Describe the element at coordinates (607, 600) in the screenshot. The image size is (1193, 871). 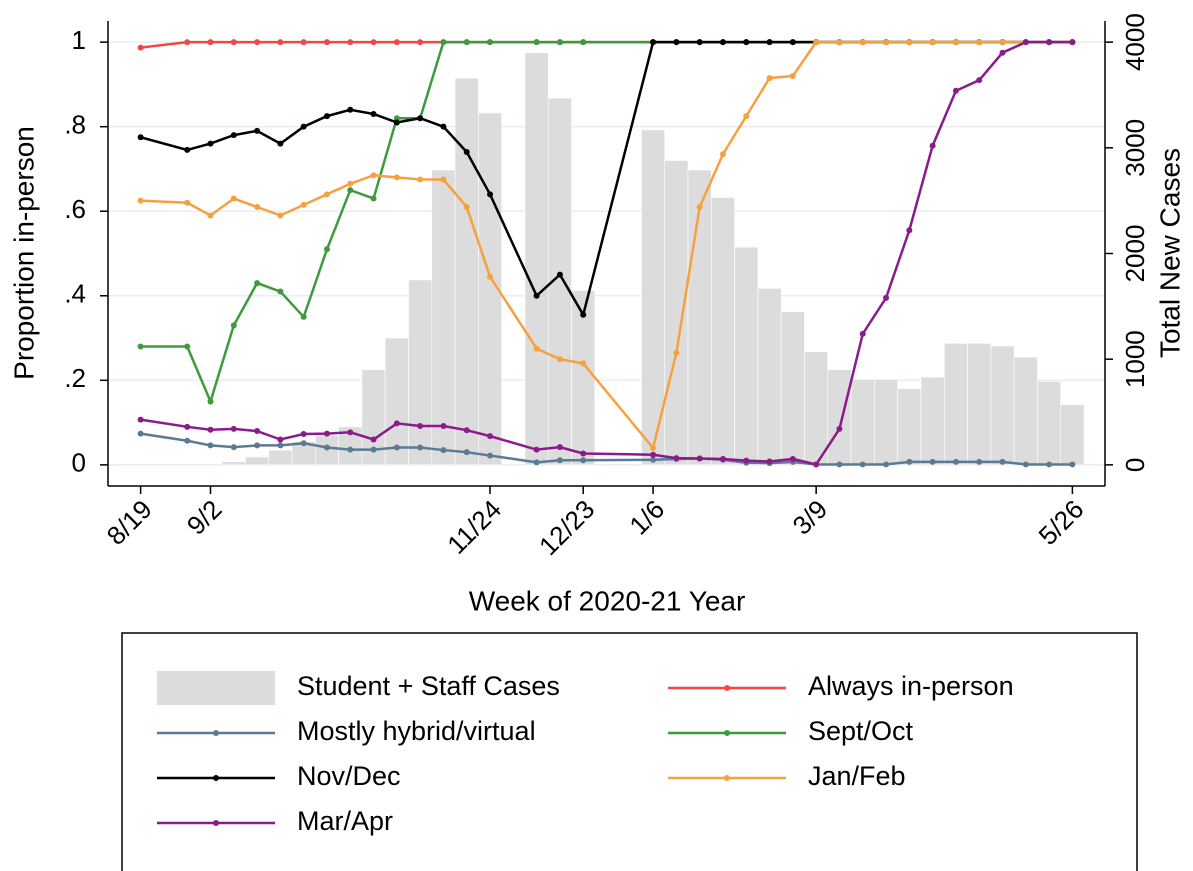
I see `x-axis-label: Week of 2020-21 Year` at that location.